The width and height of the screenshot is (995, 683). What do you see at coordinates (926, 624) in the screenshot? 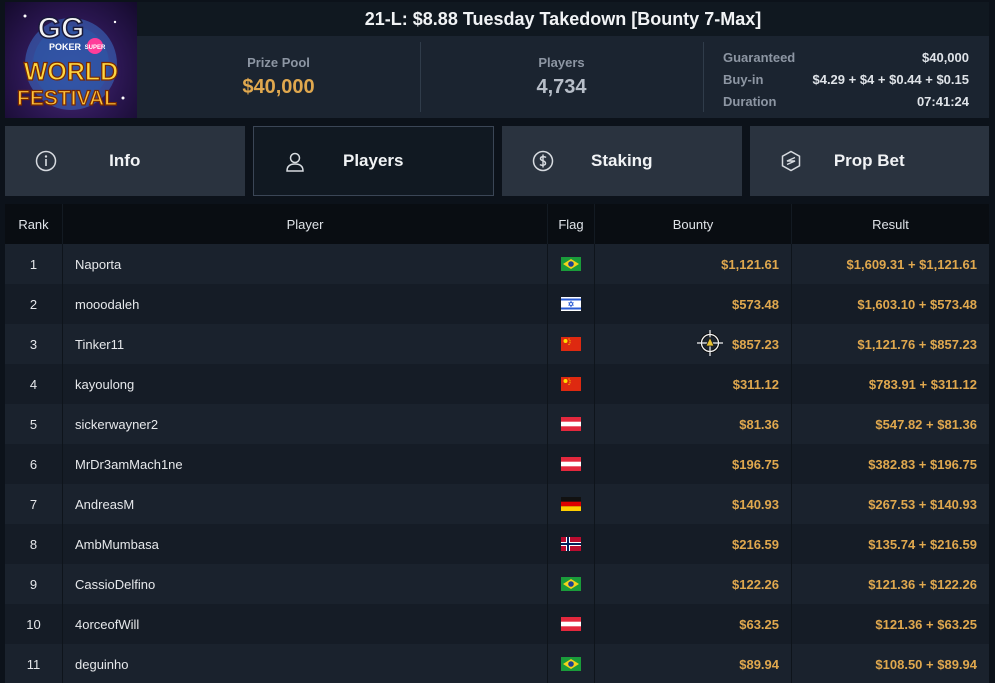
I see `result-cell: $121.36 + $63.25` at bounding box center [926, 624].